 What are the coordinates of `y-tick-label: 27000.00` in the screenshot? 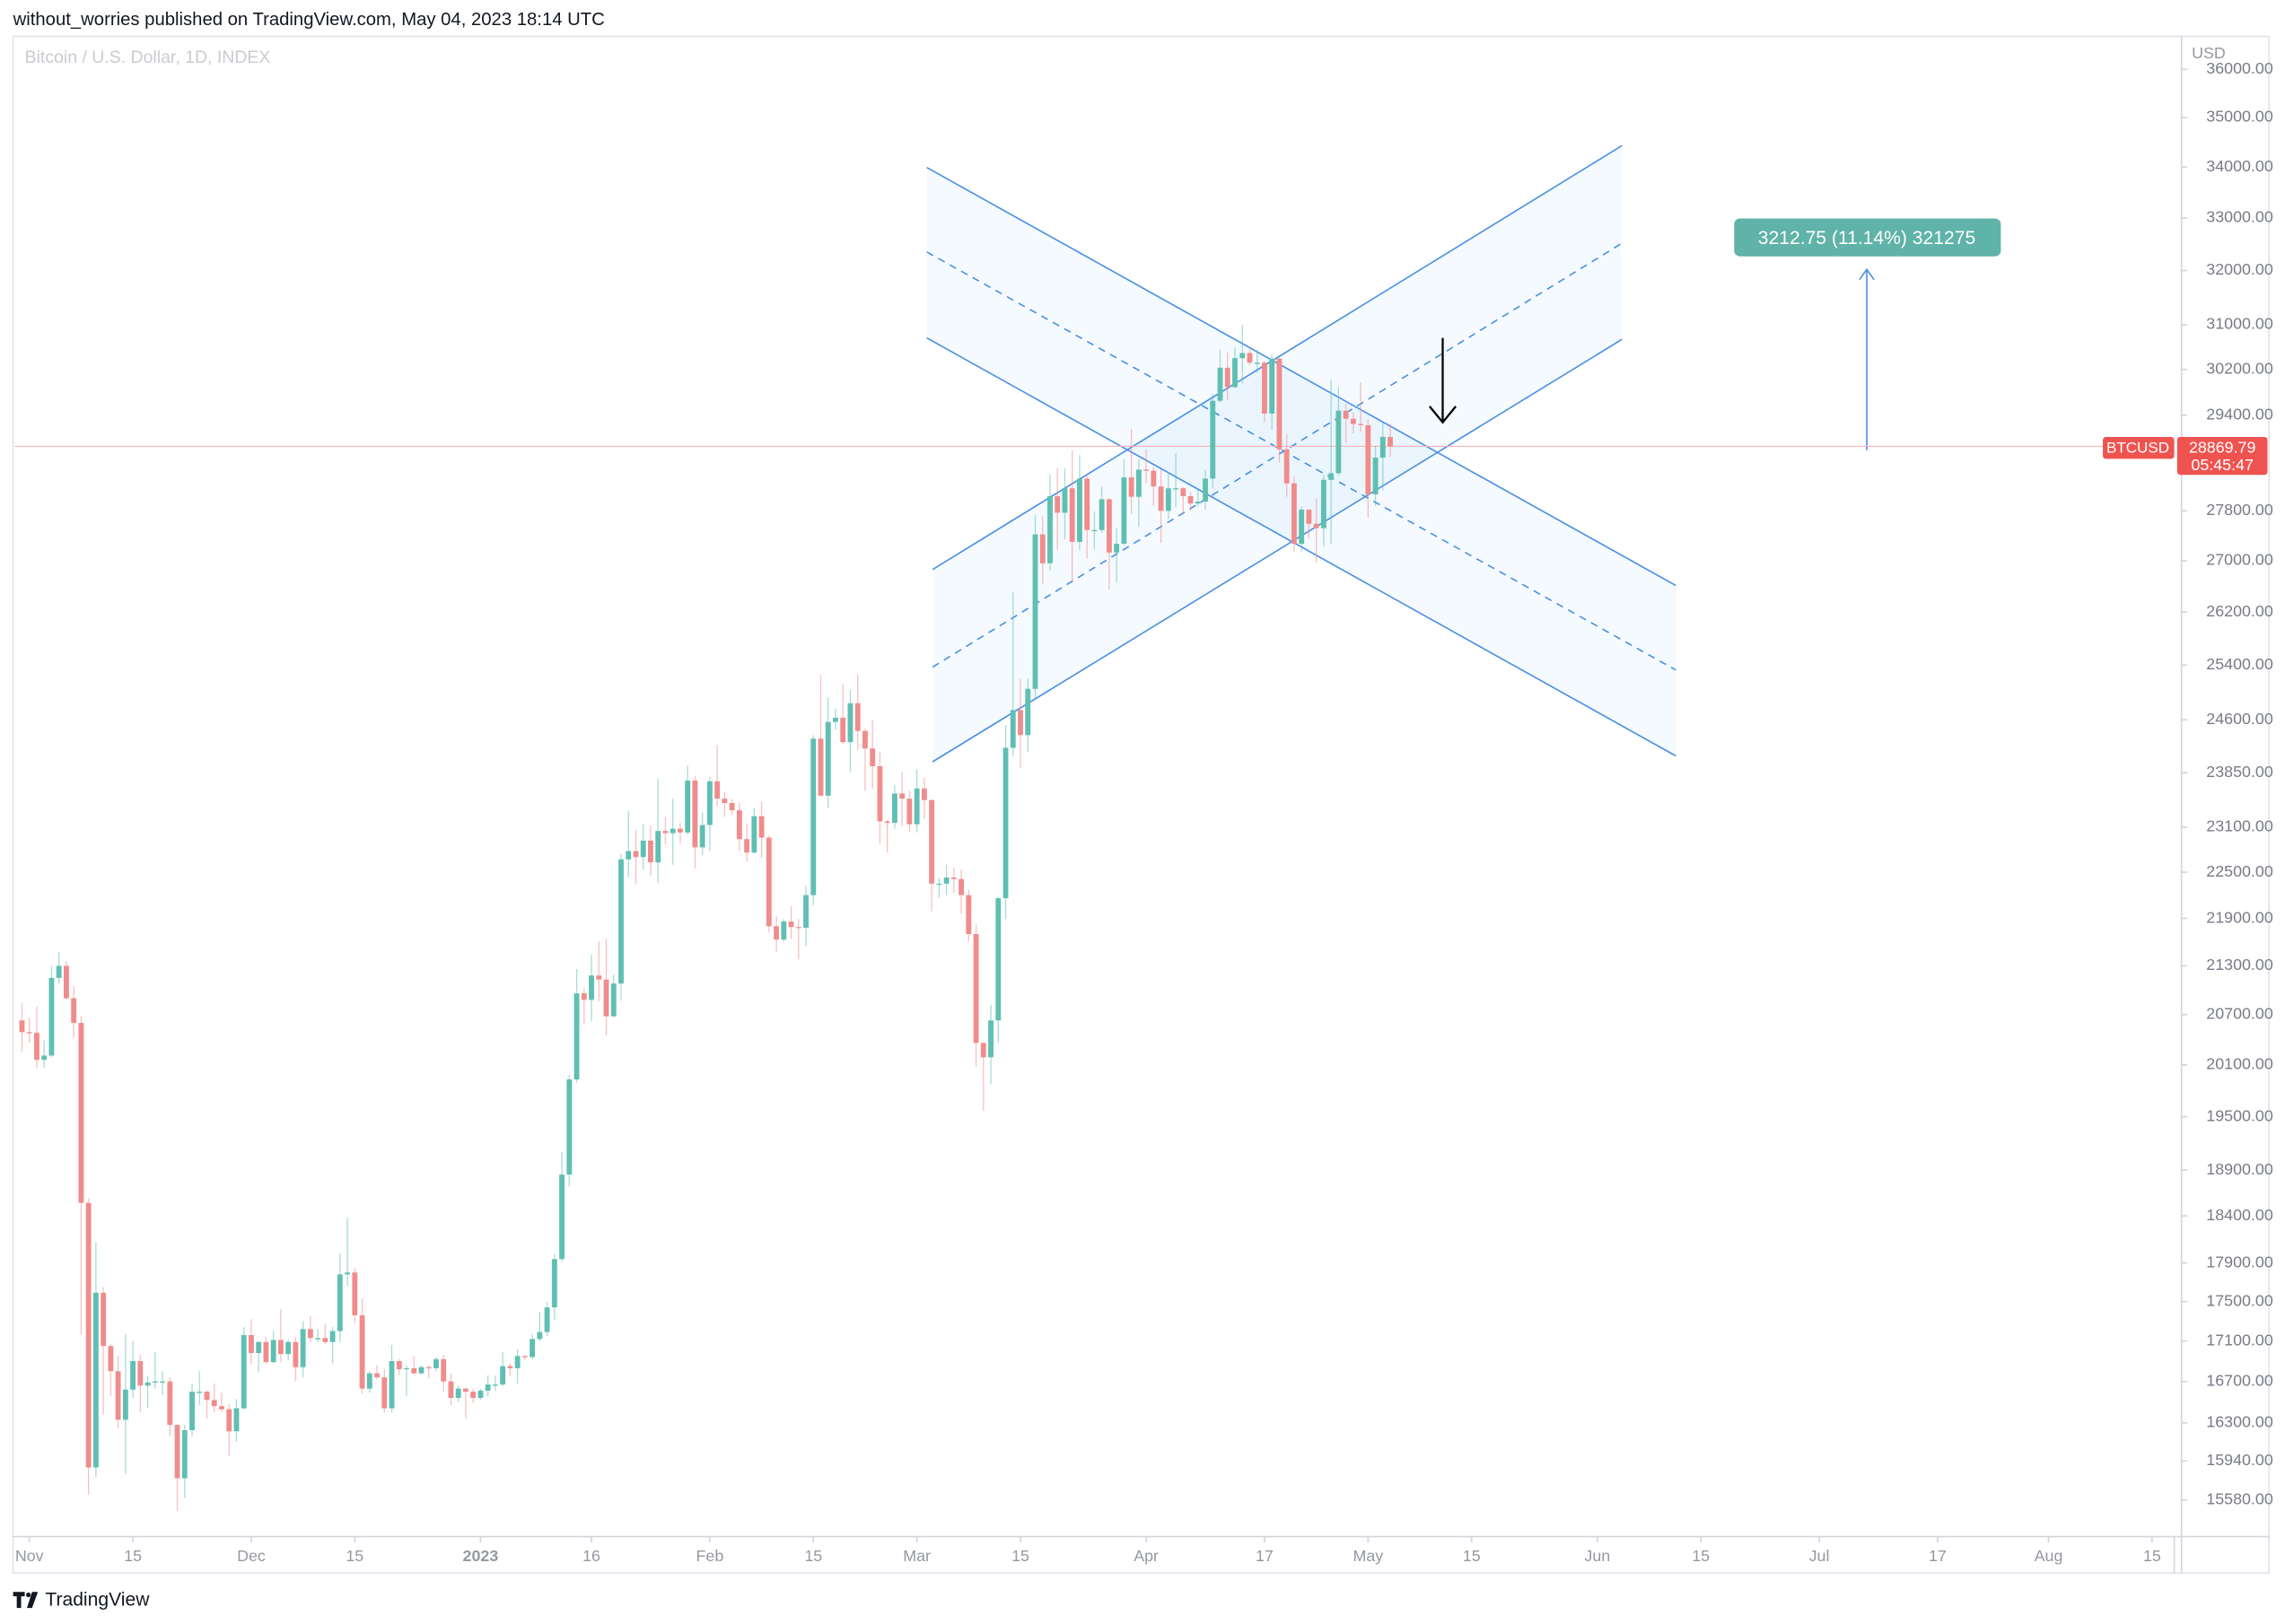 It's located at (2239, 560).